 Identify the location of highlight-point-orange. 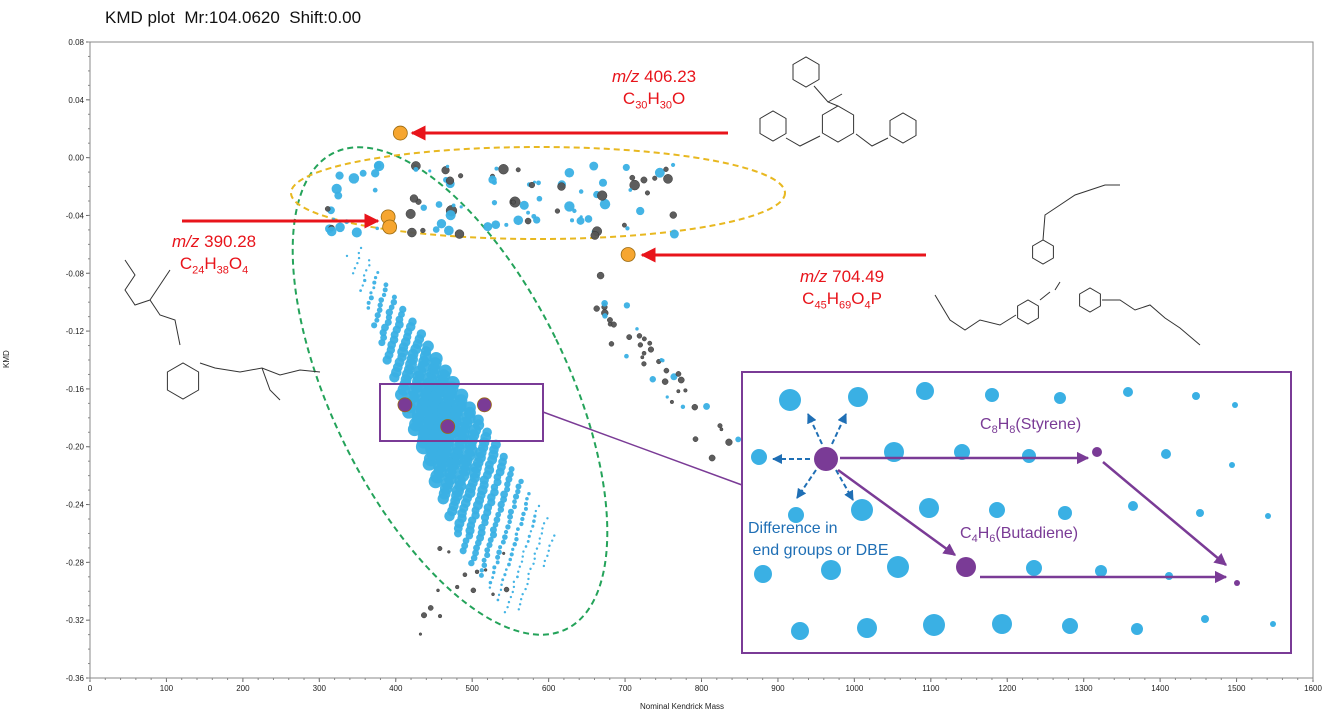
(390, 227).